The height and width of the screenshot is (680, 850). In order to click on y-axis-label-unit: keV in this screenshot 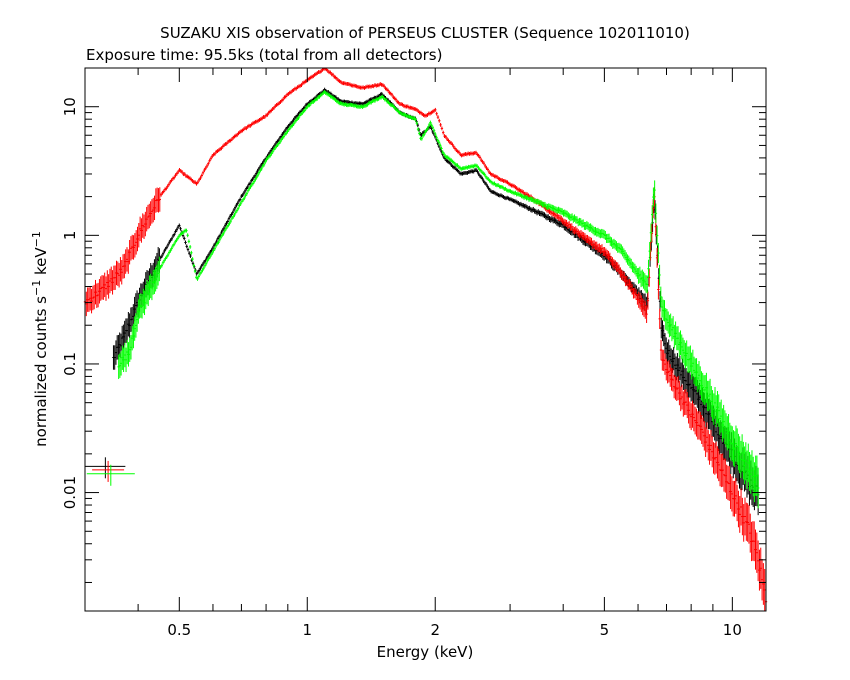, I will do `click(41, 263)`.